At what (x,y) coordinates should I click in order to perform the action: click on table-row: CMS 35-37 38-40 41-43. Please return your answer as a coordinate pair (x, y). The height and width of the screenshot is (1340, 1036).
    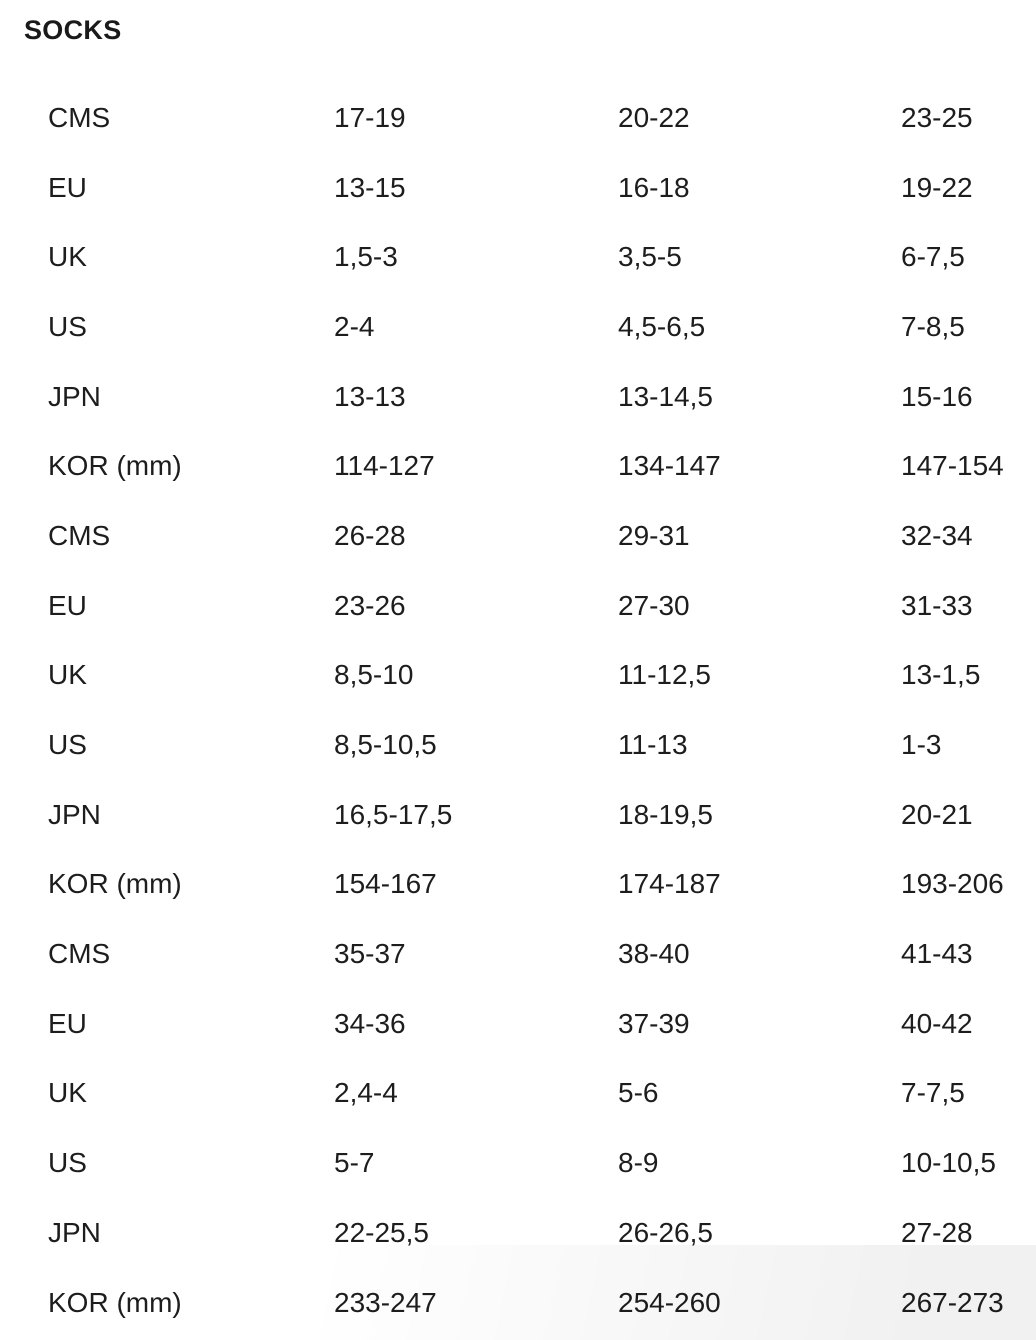
    Looking at the image, I should click on (518, 954).